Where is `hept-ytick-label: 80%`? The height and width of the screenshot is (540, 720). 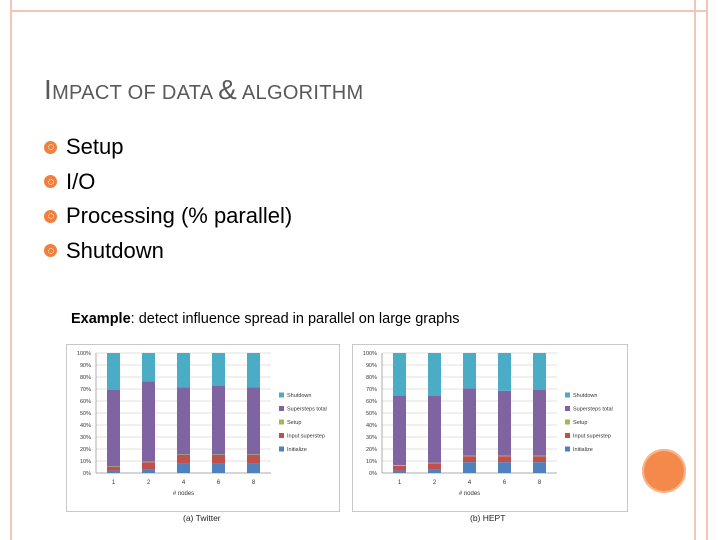
hept-ytick-label: 80% is located at coordinates (371, 378).